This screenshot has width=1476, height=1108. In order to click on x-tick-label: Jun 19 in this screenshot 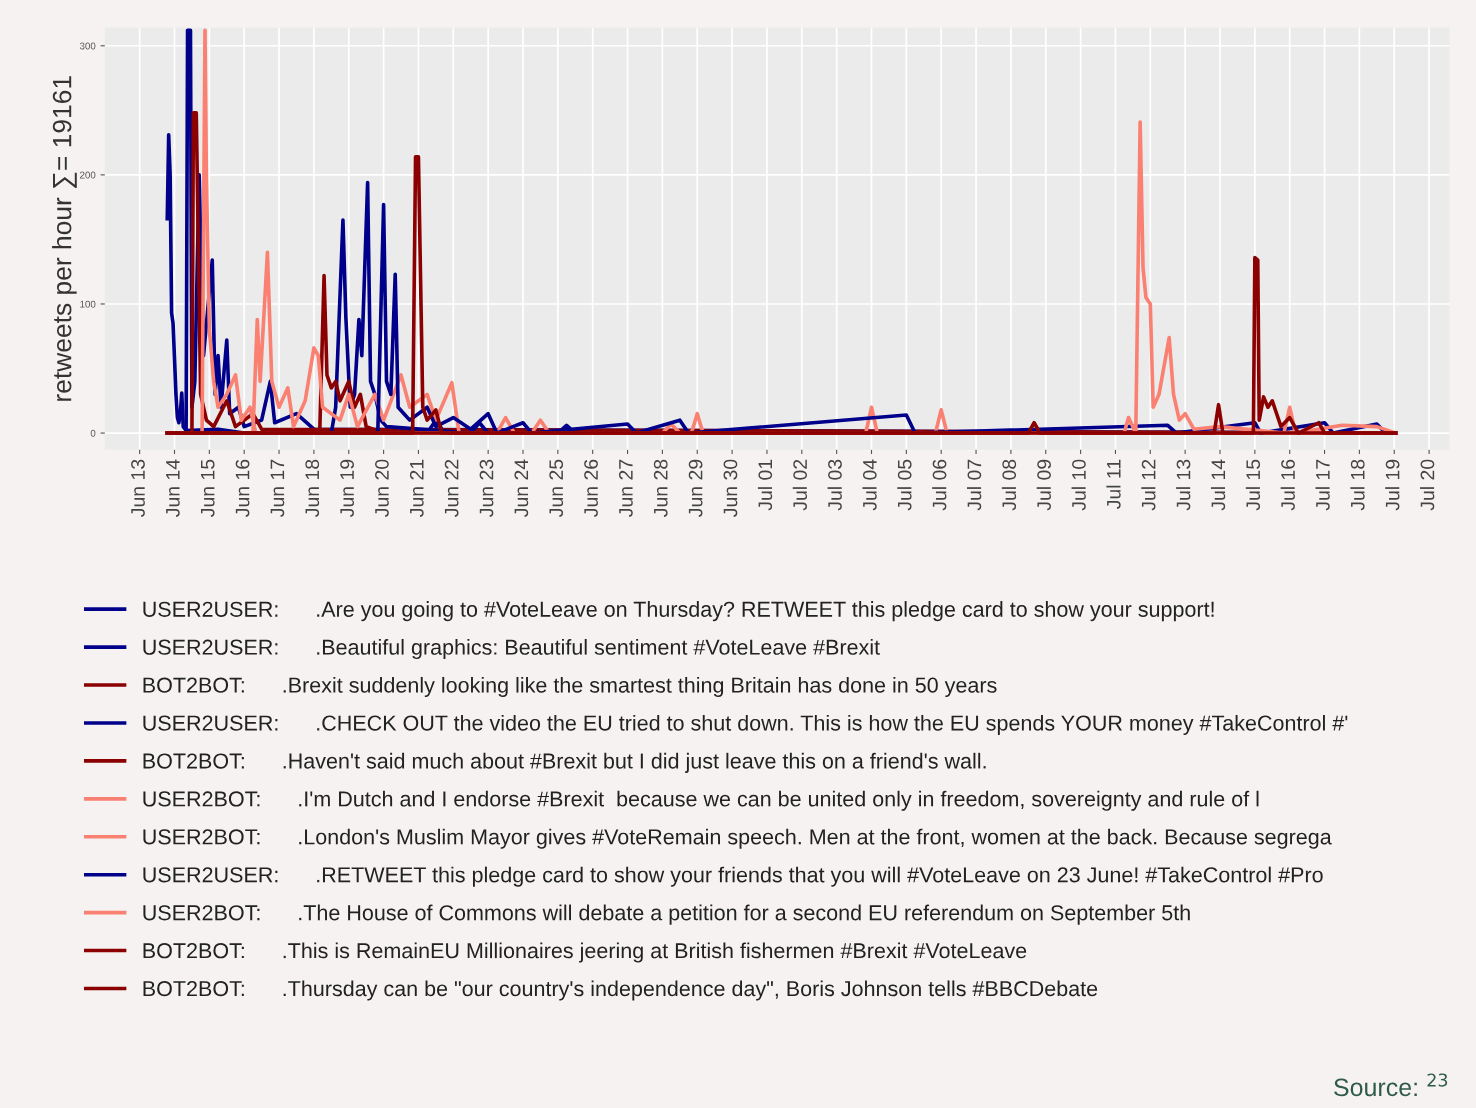, I will do `click(347, 488)`.